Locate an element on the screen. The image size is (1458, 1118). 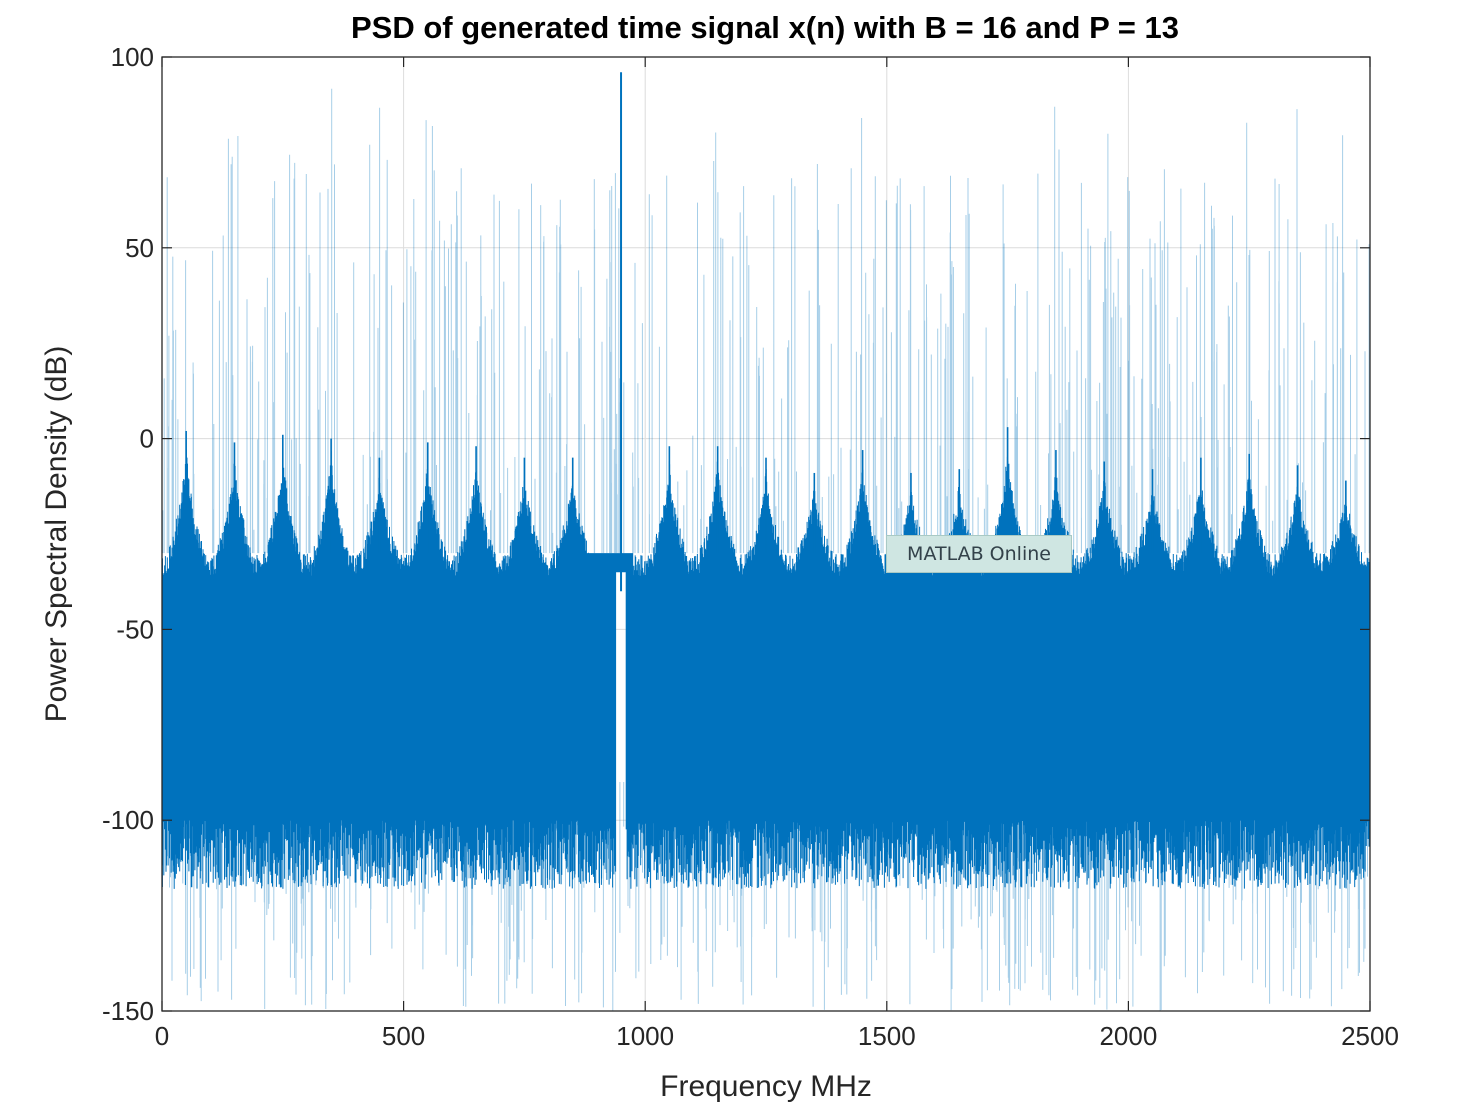
y-tick-label-4: -100 is located at coordinates (128, 820).